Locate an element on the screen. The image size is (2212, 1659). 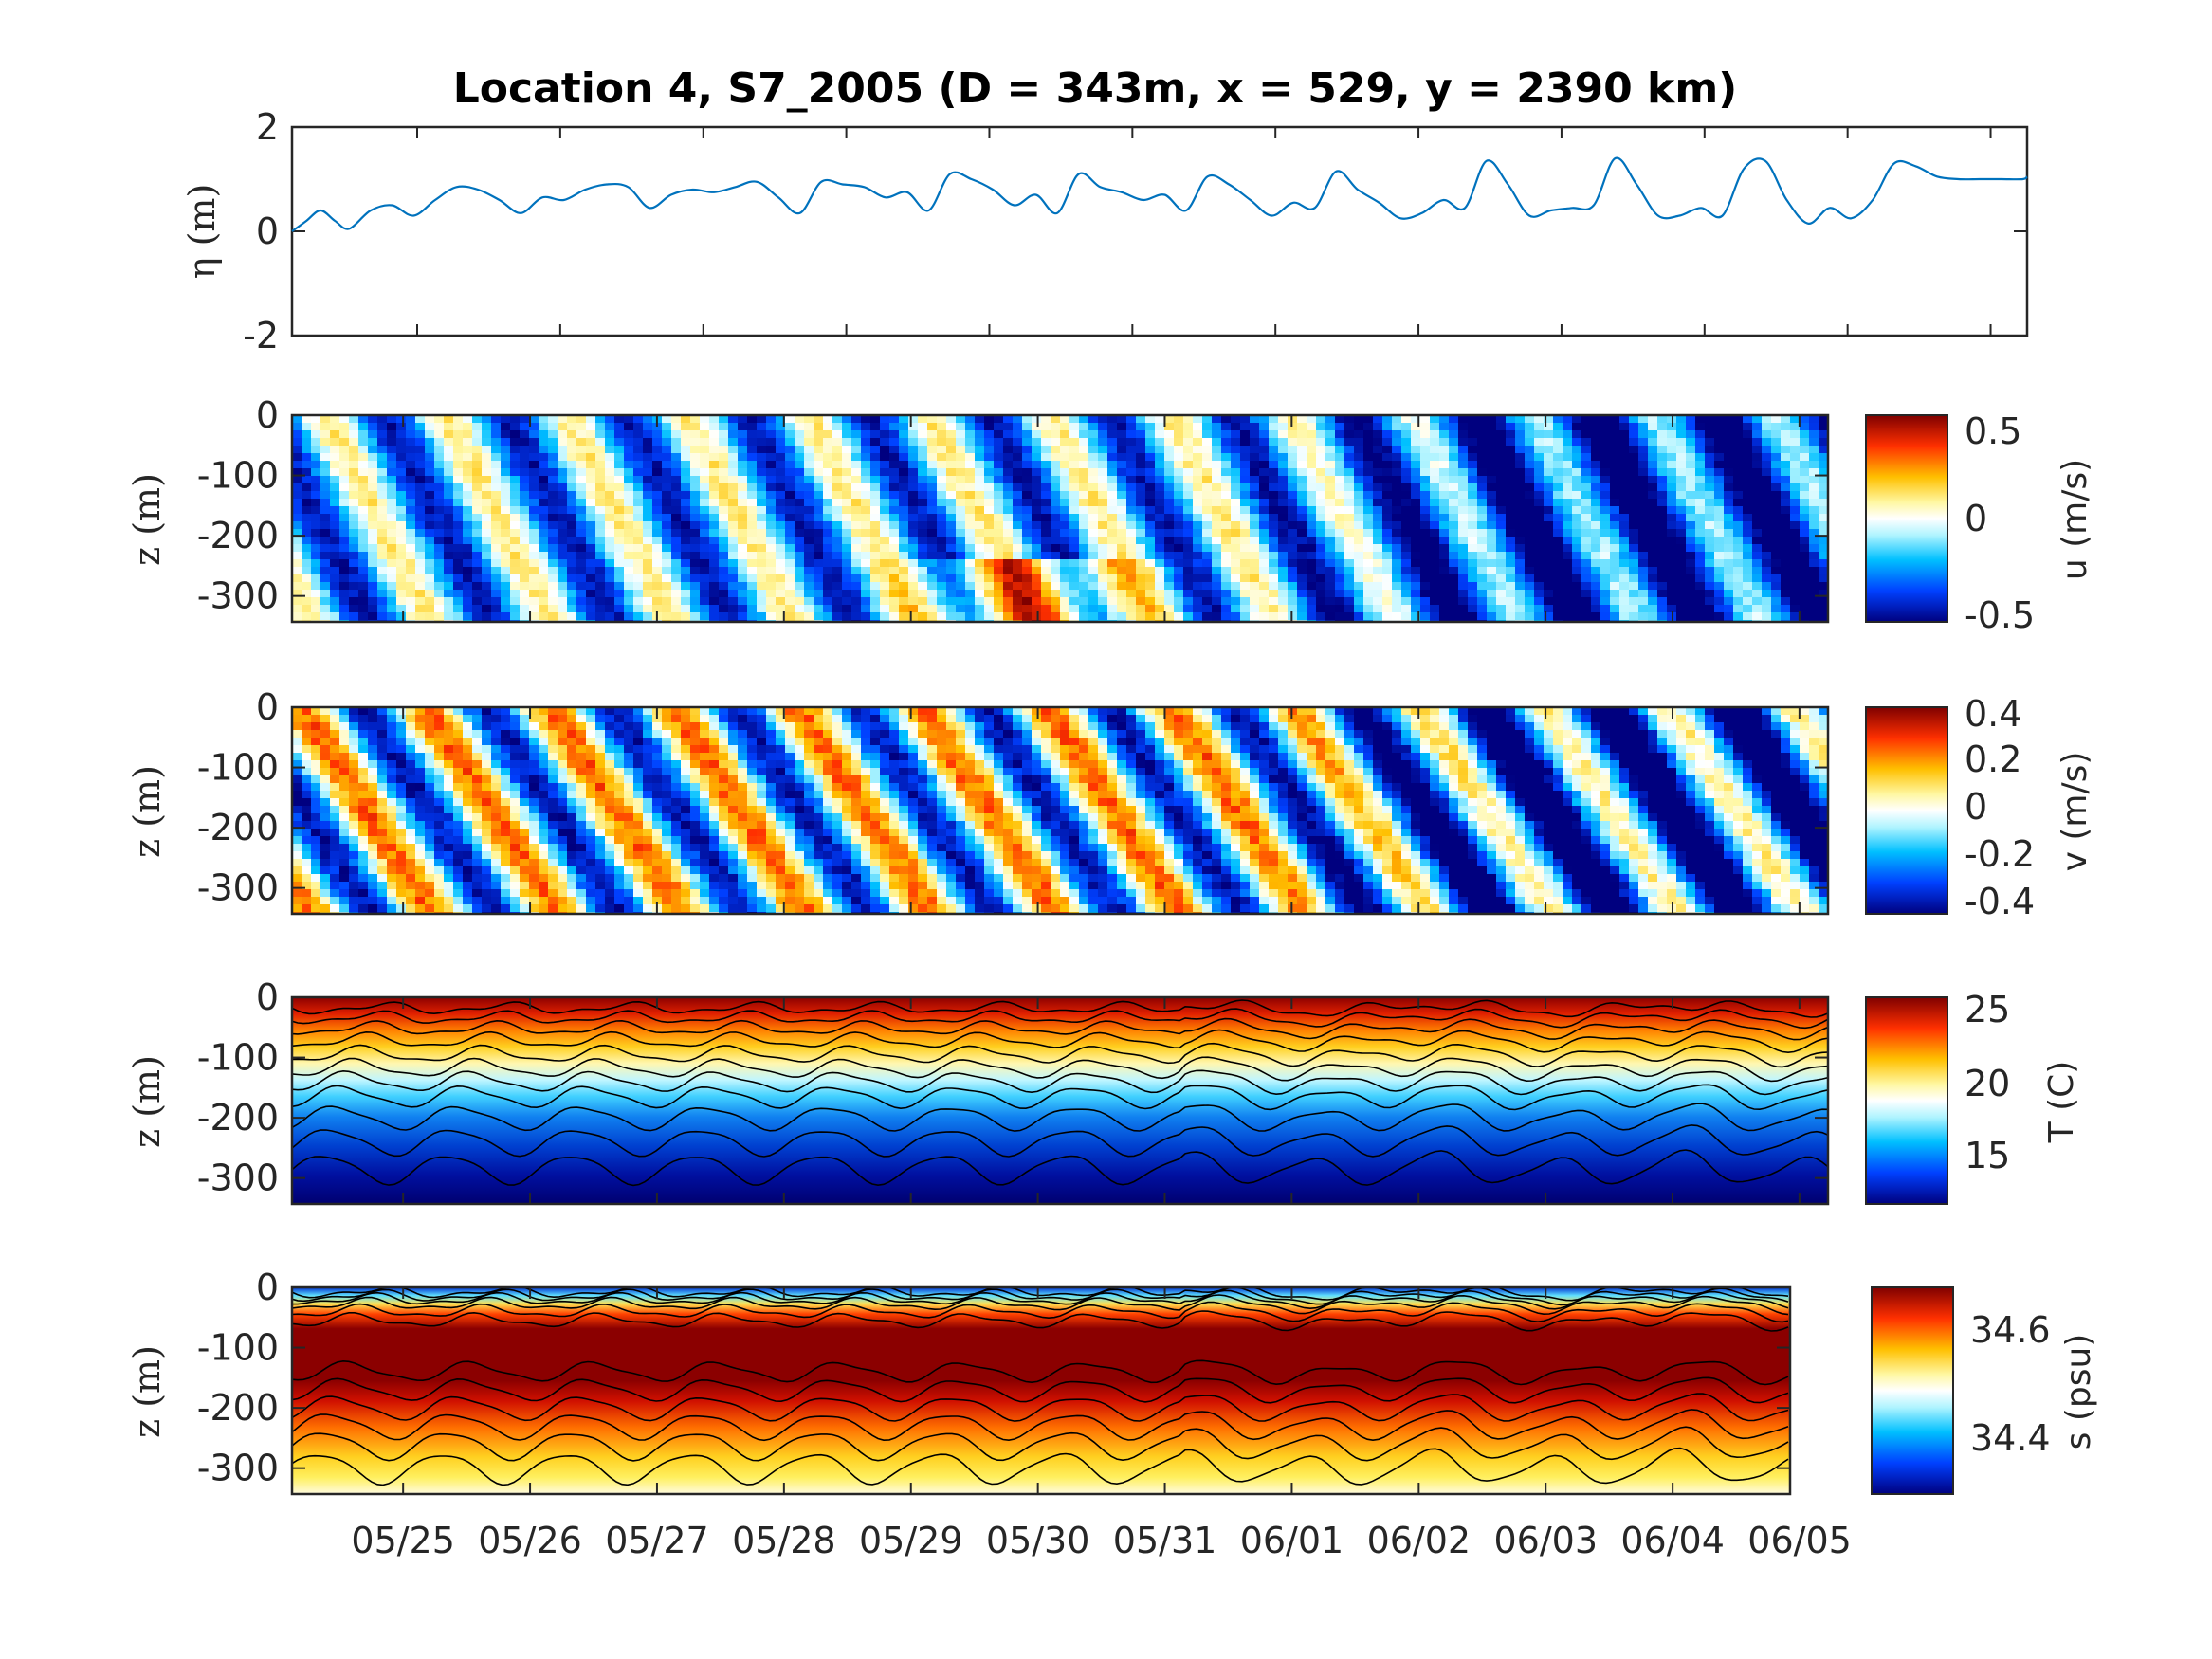
u-cells-cell-1988 is located at coordinates (970, 419).